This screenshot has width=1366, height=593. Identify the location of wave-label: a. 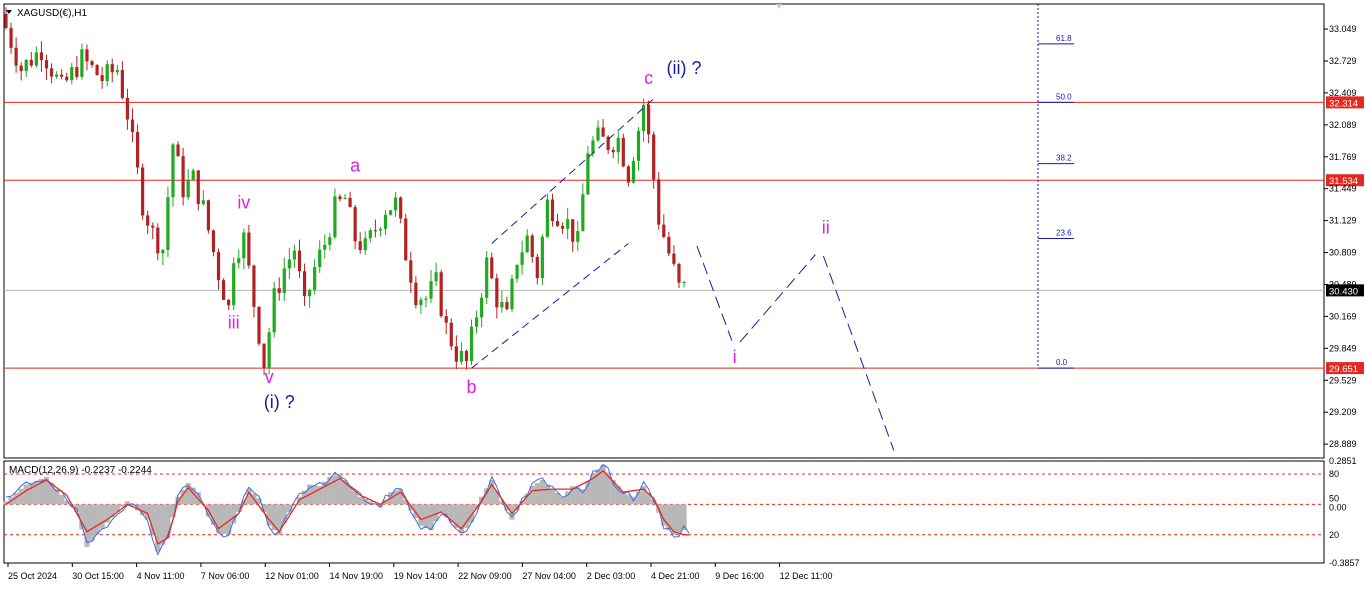
(355, 166).